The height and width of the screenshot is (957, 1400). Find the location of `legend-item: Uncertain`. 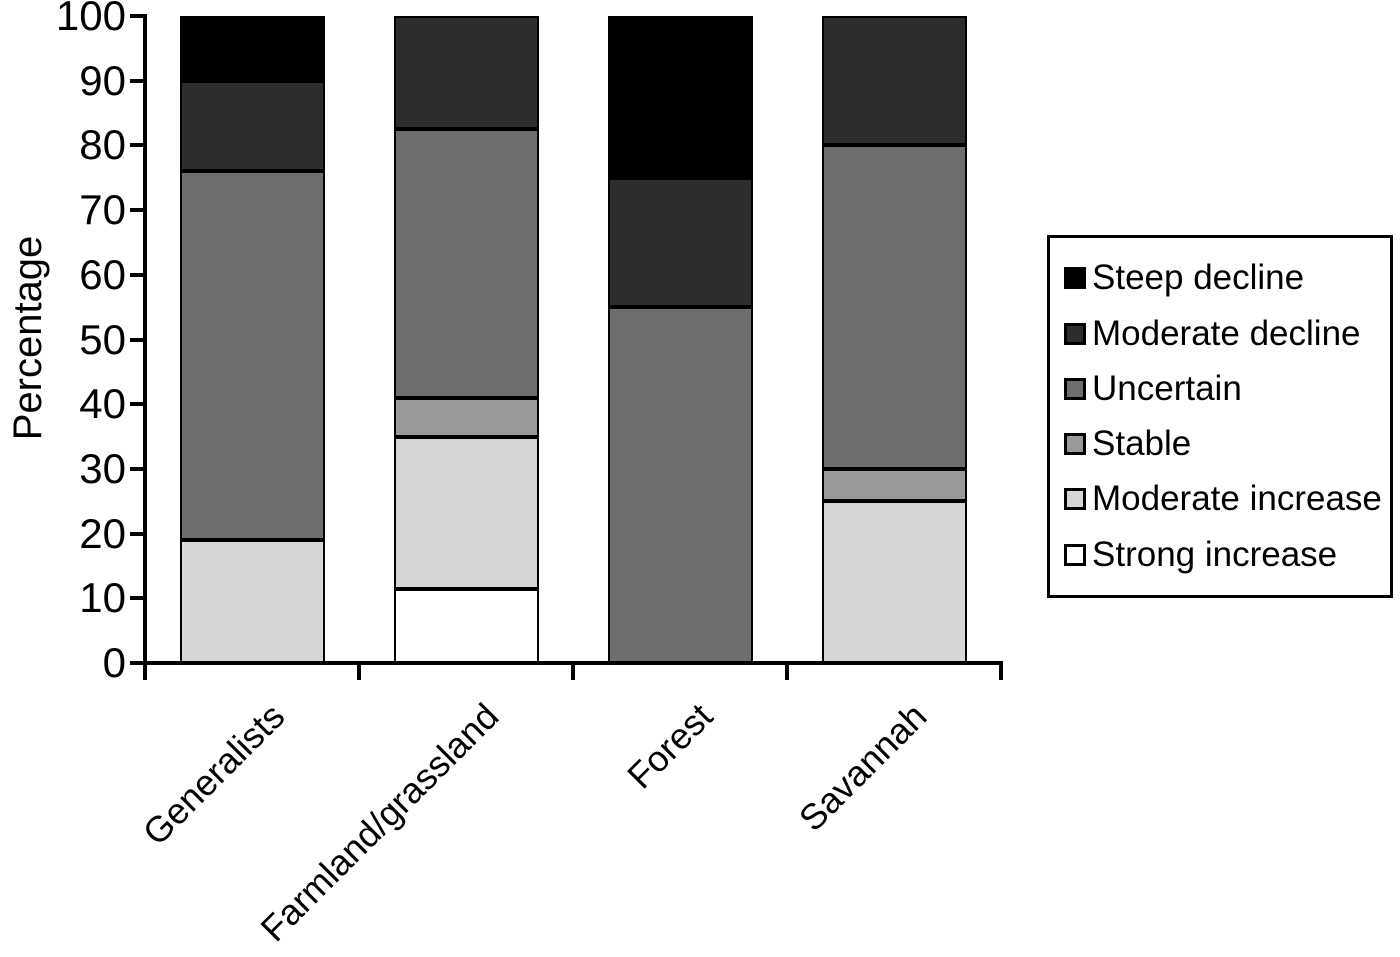

legend-item: Uncertain is located at coordinates (1225, 388).